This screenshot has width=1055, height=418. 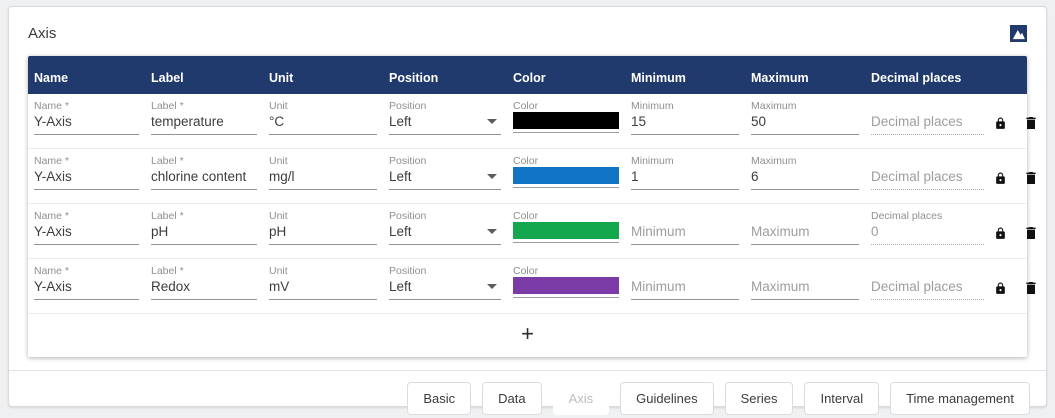 What do you see at coordinates (529, 78) in the screenshot?
I see `column-header: Color` at bounding box center [529, 78].